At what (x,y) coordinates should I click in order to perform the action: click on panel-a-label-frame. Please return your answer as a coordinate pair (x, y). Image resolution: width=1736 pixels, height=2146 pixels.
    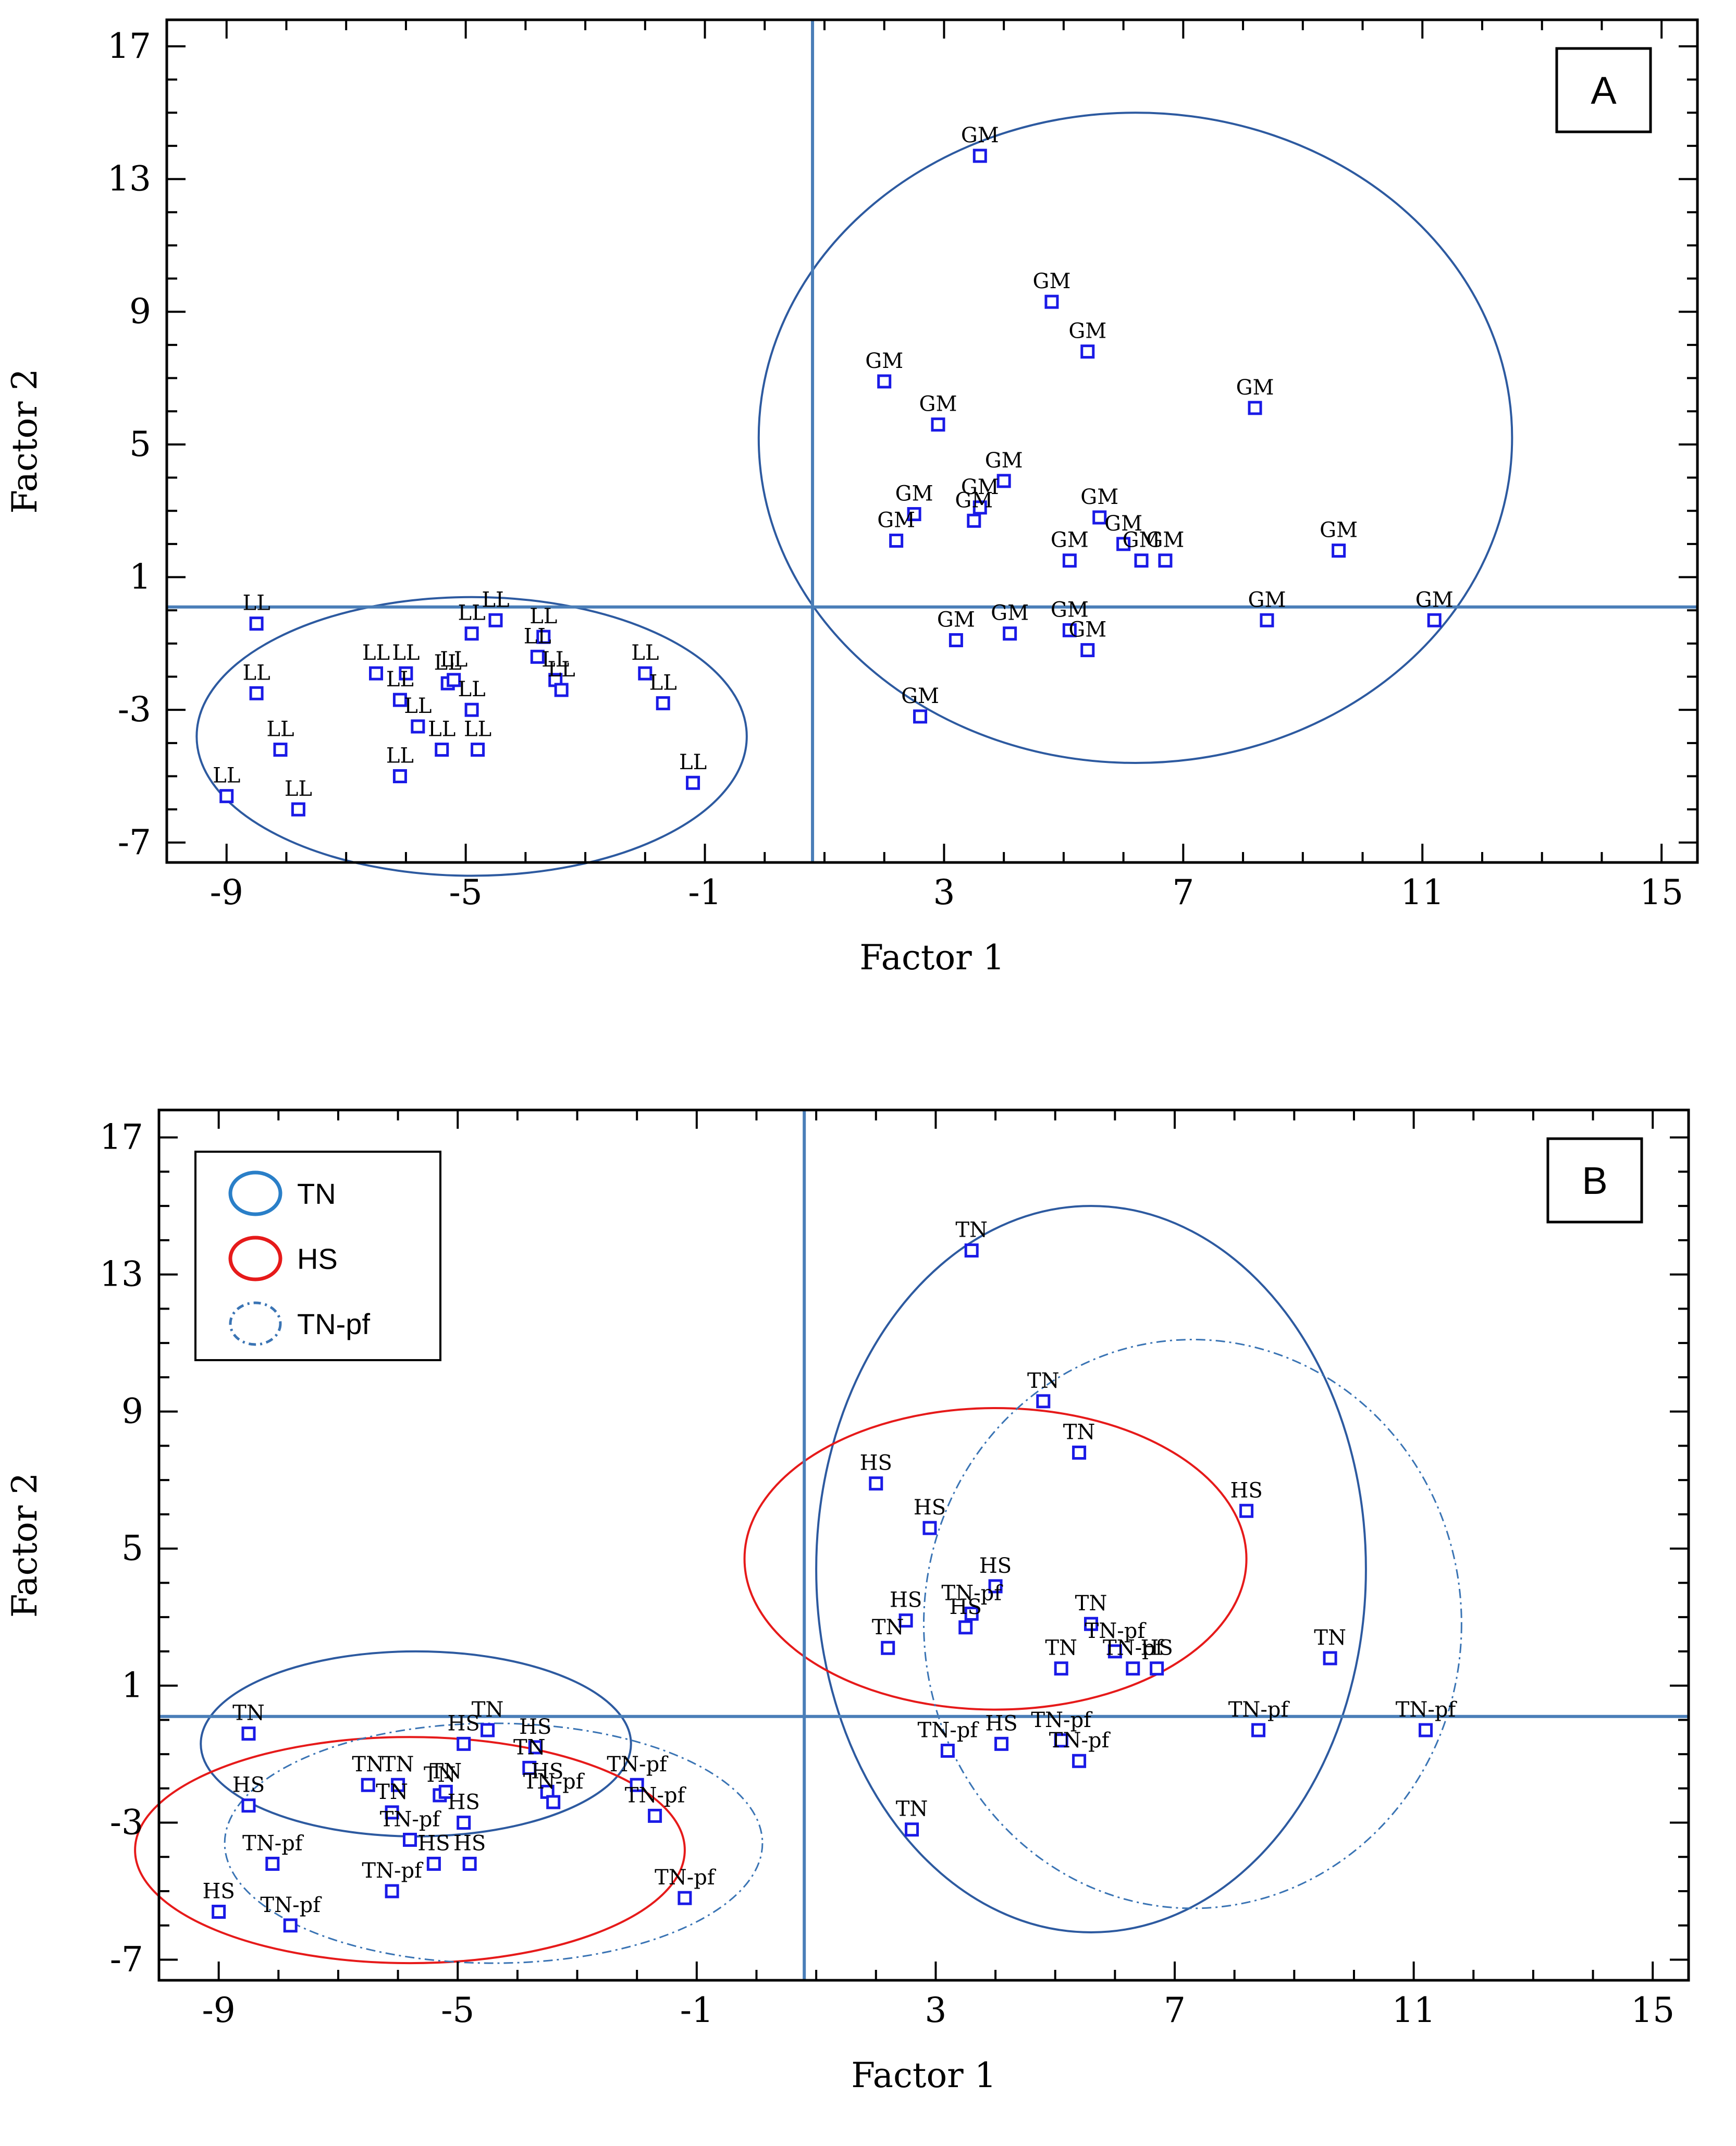
    Looking at the image, I should click on (1603, 90).